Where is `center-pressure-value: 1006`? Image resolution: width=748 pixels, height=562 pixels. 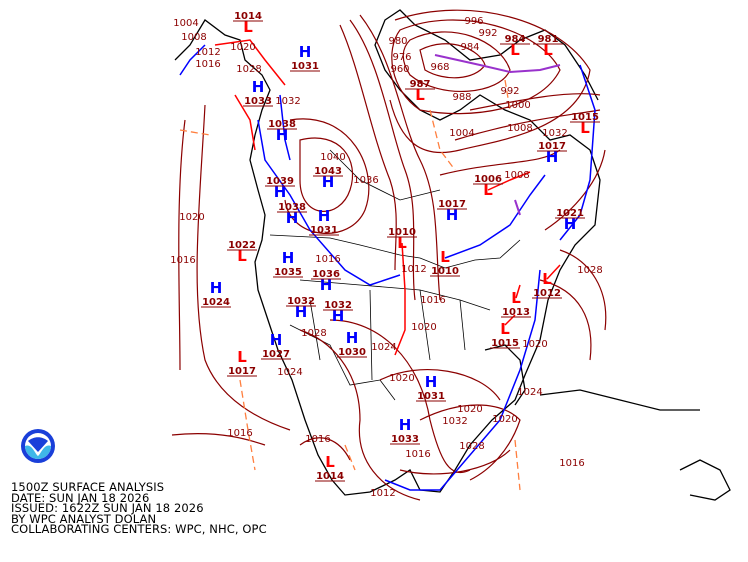
center-pressure-value: 1006 is located at coordinates (488, 179).